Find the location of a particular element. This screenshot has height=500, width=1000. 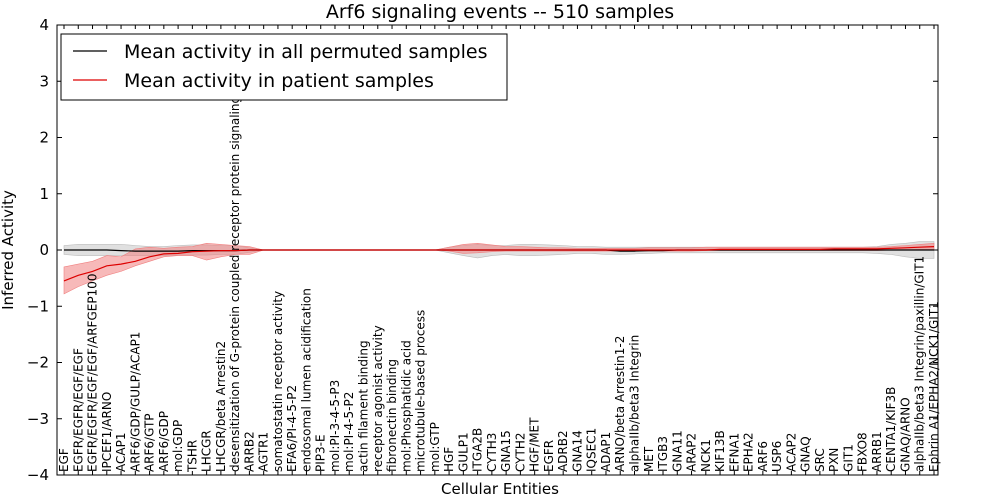

x-category-label: EGFR/EGFR/EGF/EGF/ARFGEP100 is located at coordinates (93, 373).